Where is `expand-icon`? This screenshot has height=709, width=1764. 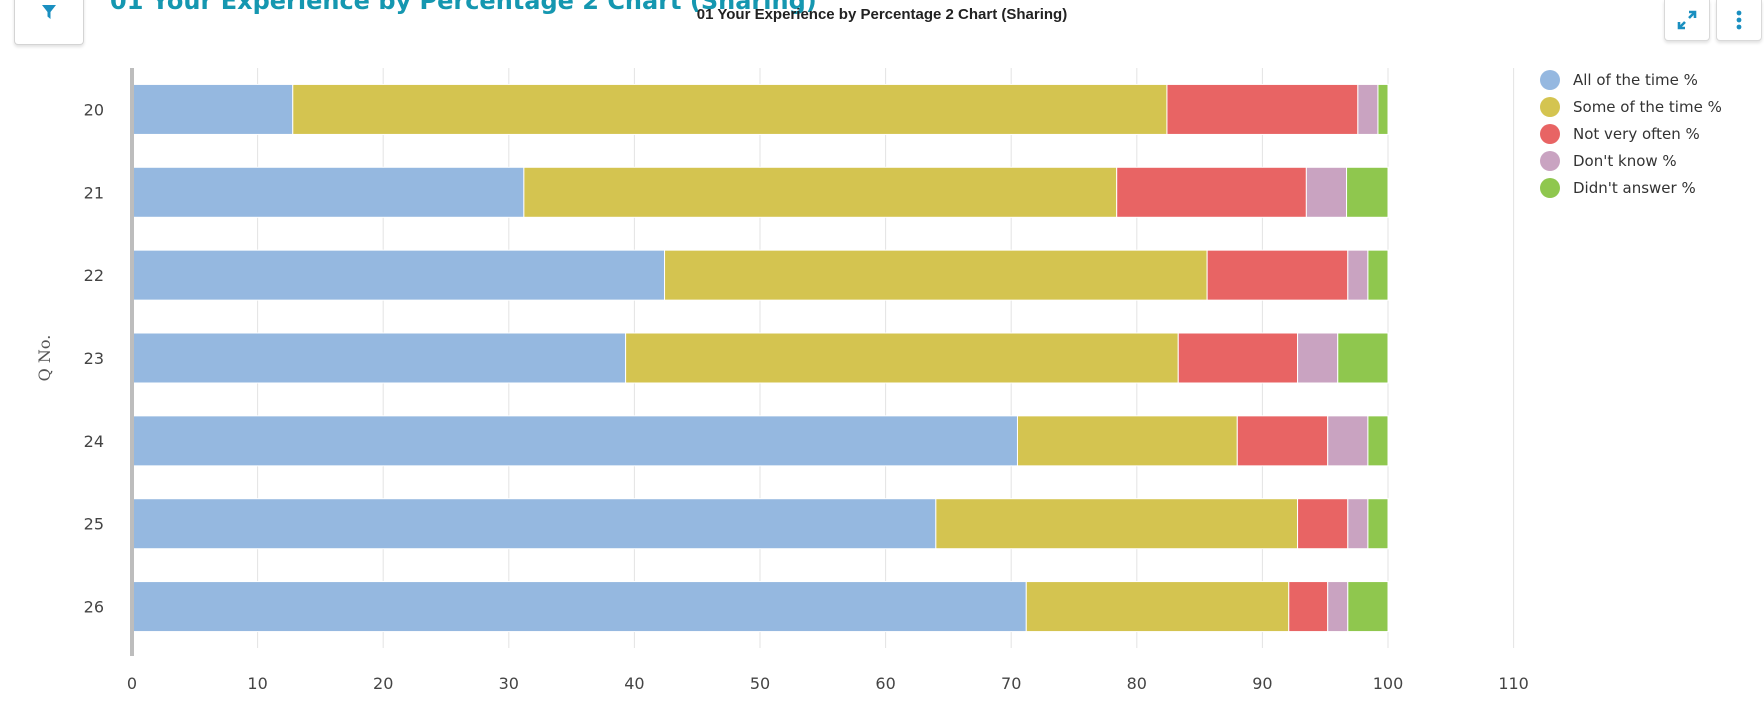 expand-icon is located at coordinates (1687, 20).